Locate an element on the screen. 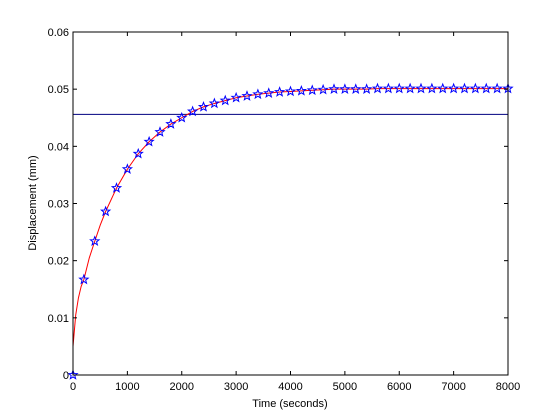 This screenshot has height=420, width=560. x-tick-label: 6000 is located at coordinates (399, 387).